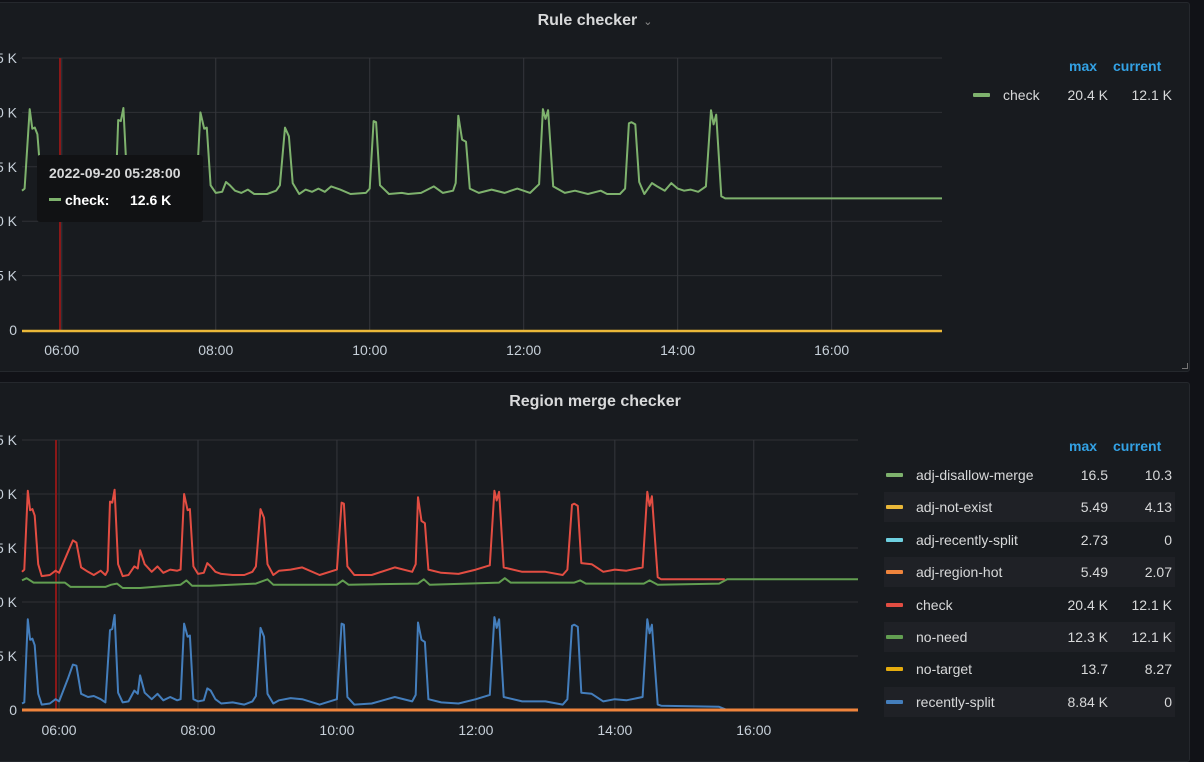 This screenshot has height=762, width=1204. I want to click on legend-max: 13.7, so click(1094, 669).